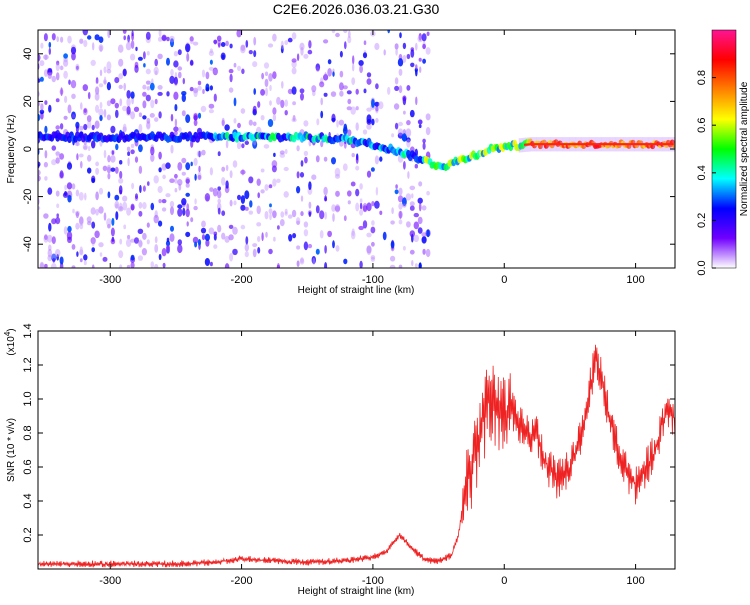 This screenshot has width=750, height=605. Describe the element at coordinates (11, 149) in the screenshot. I see `spectrogram-y-label: Frequency (Hz)` at that location.